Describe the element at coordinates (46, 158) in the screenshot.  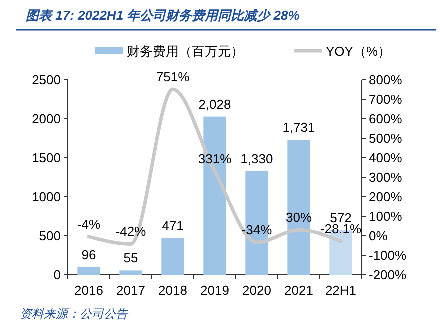
I see `y-tick-label: 1500` at that location.